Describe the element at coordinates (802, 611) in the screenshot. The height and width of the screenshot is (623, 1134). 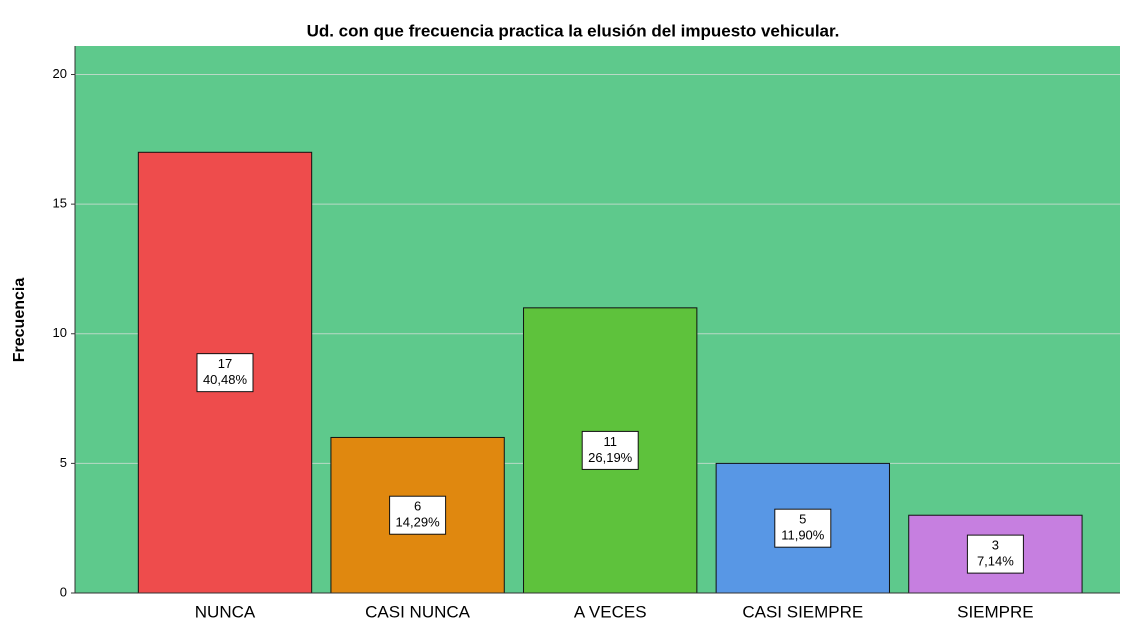
I see `x-tick-label: CASI SIEMPRE` at that location.